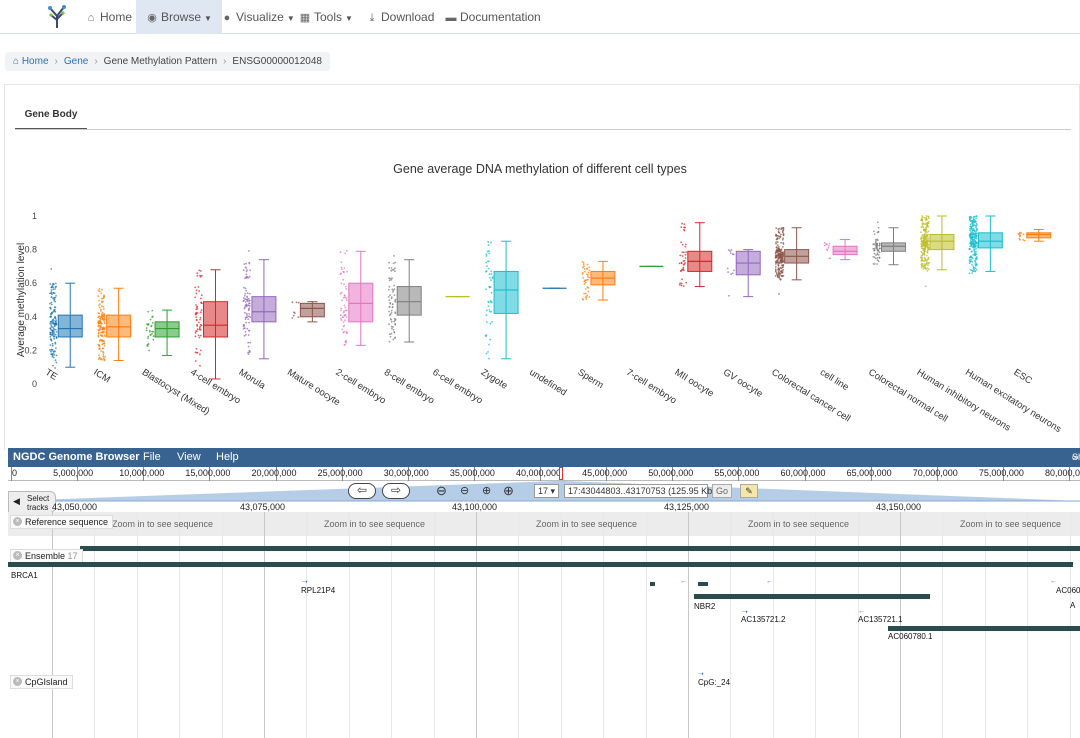 This screenshot has height=738, width=1080. Describe the element at coordinates (1073, 605) in the screenshot. I see `gene-label: A` at that location.